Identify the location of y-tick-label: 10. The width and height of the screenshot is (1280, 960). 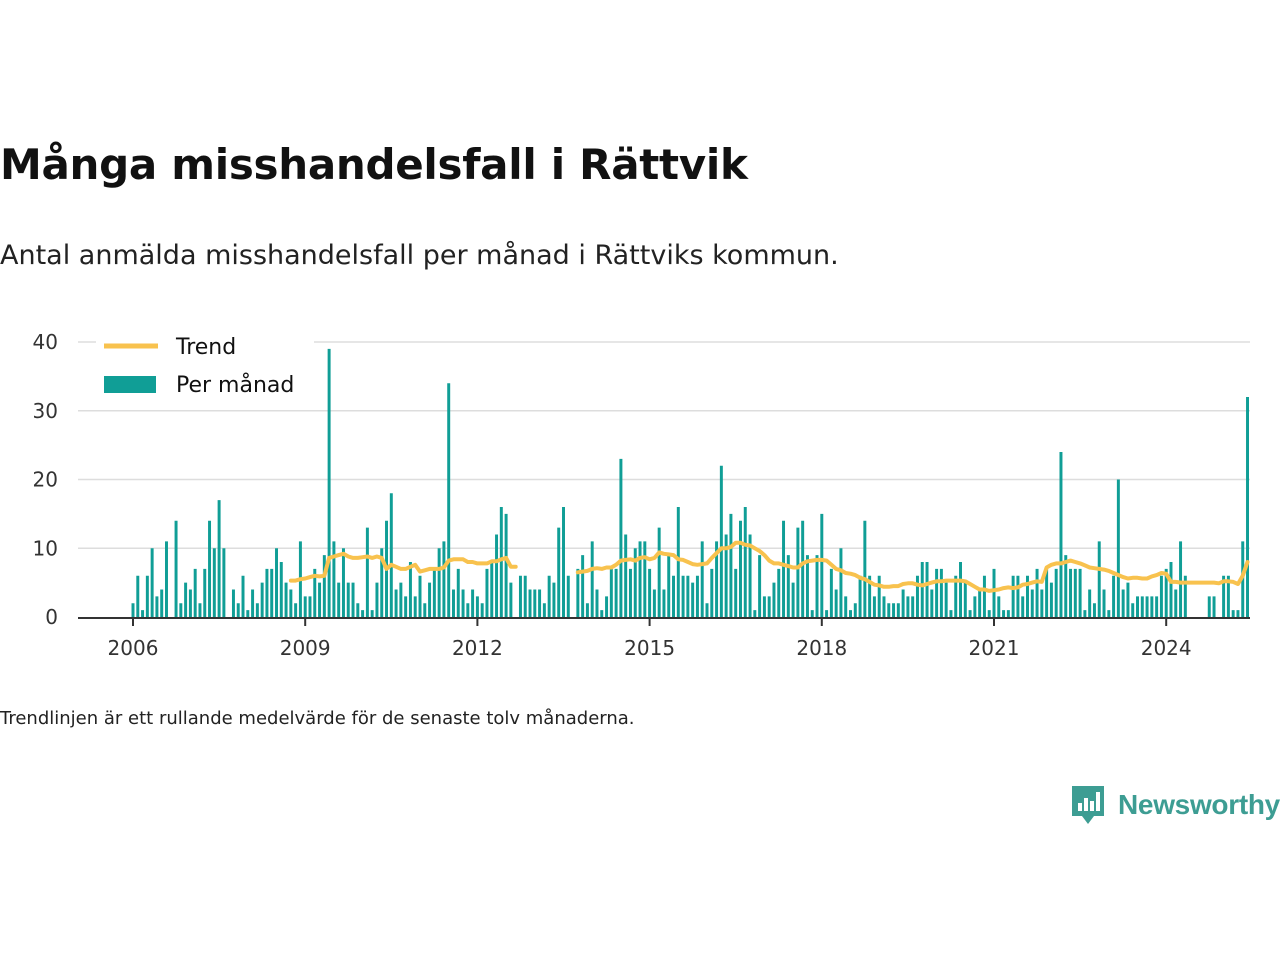
(45, 548).